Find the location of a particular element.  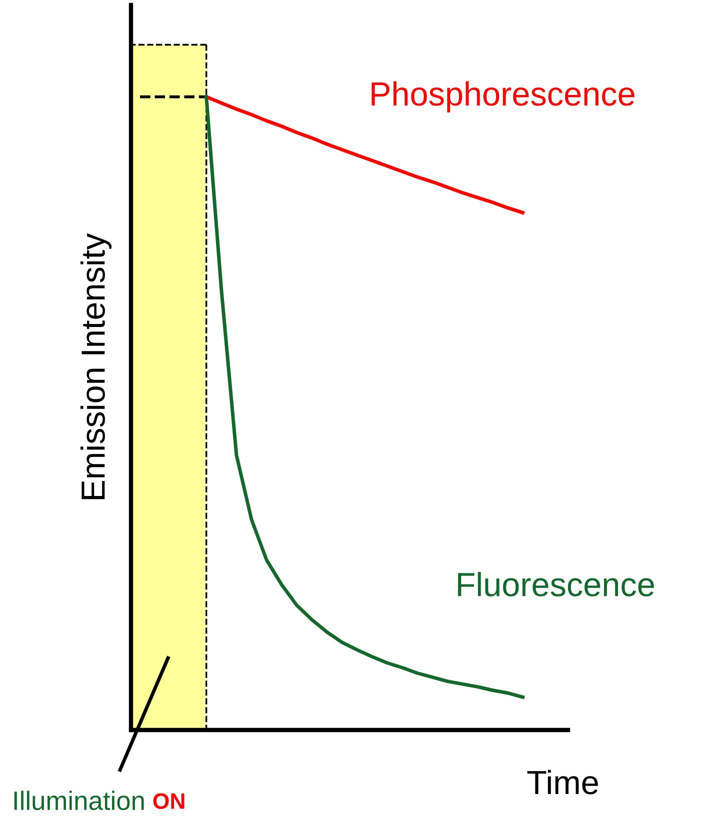

text: Fluorescence is located at coordinates (556, 584).